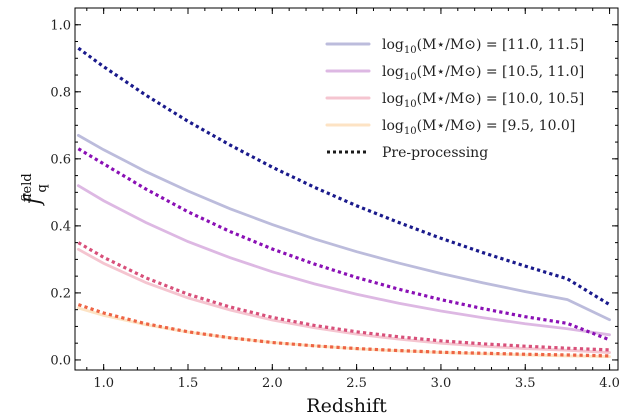 The height and width of the screenshot is (418, 629). What do you see at coordinates (60, 25) in the screenshot?
I see `y-tick-label: 1.0` at bounding box center [60, 25].